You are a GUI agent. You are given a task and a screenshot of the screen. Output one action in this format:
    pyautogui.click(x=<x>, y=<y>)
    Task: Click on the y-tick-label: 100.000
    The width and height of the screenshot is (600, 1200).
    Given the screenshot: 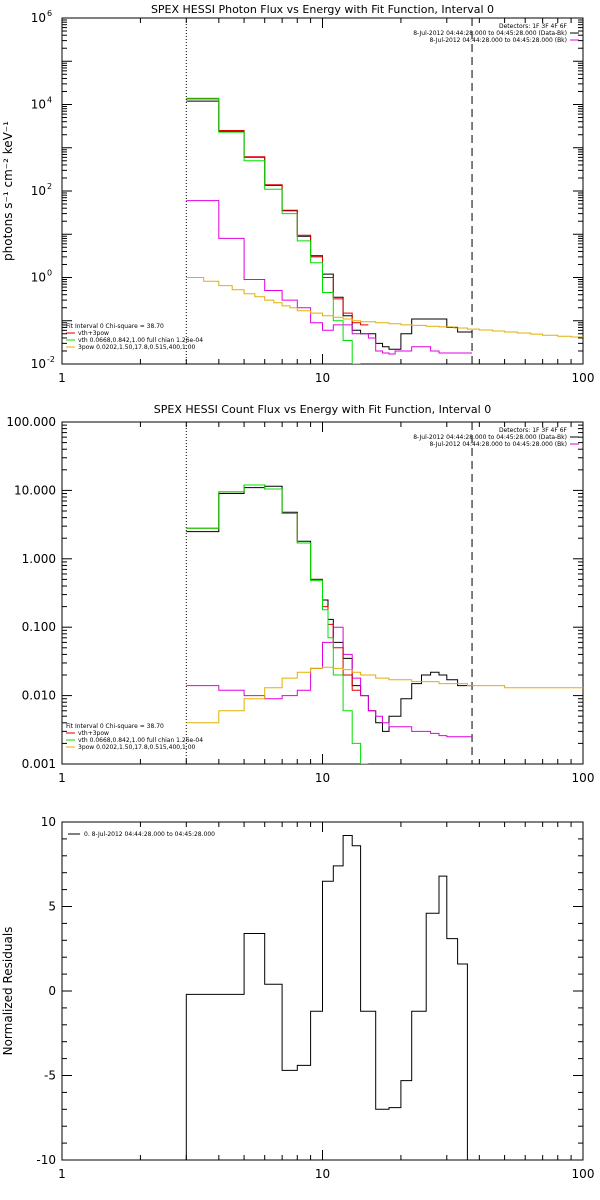 What is the action you would take?
    pyautogui.click(x=31, y=422)
    